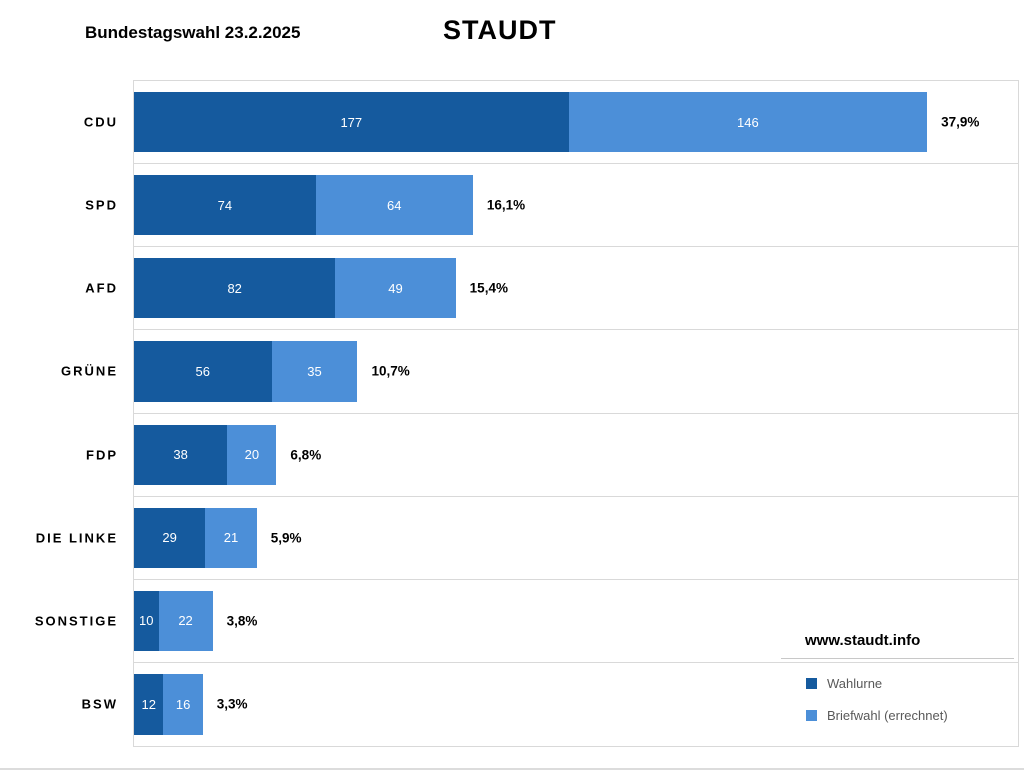 The height and width of the screenshot is (771, 1024). Describe the element at coordinates (576, 205) in the screenshot. I see `bar-track: 74 64` at that location.